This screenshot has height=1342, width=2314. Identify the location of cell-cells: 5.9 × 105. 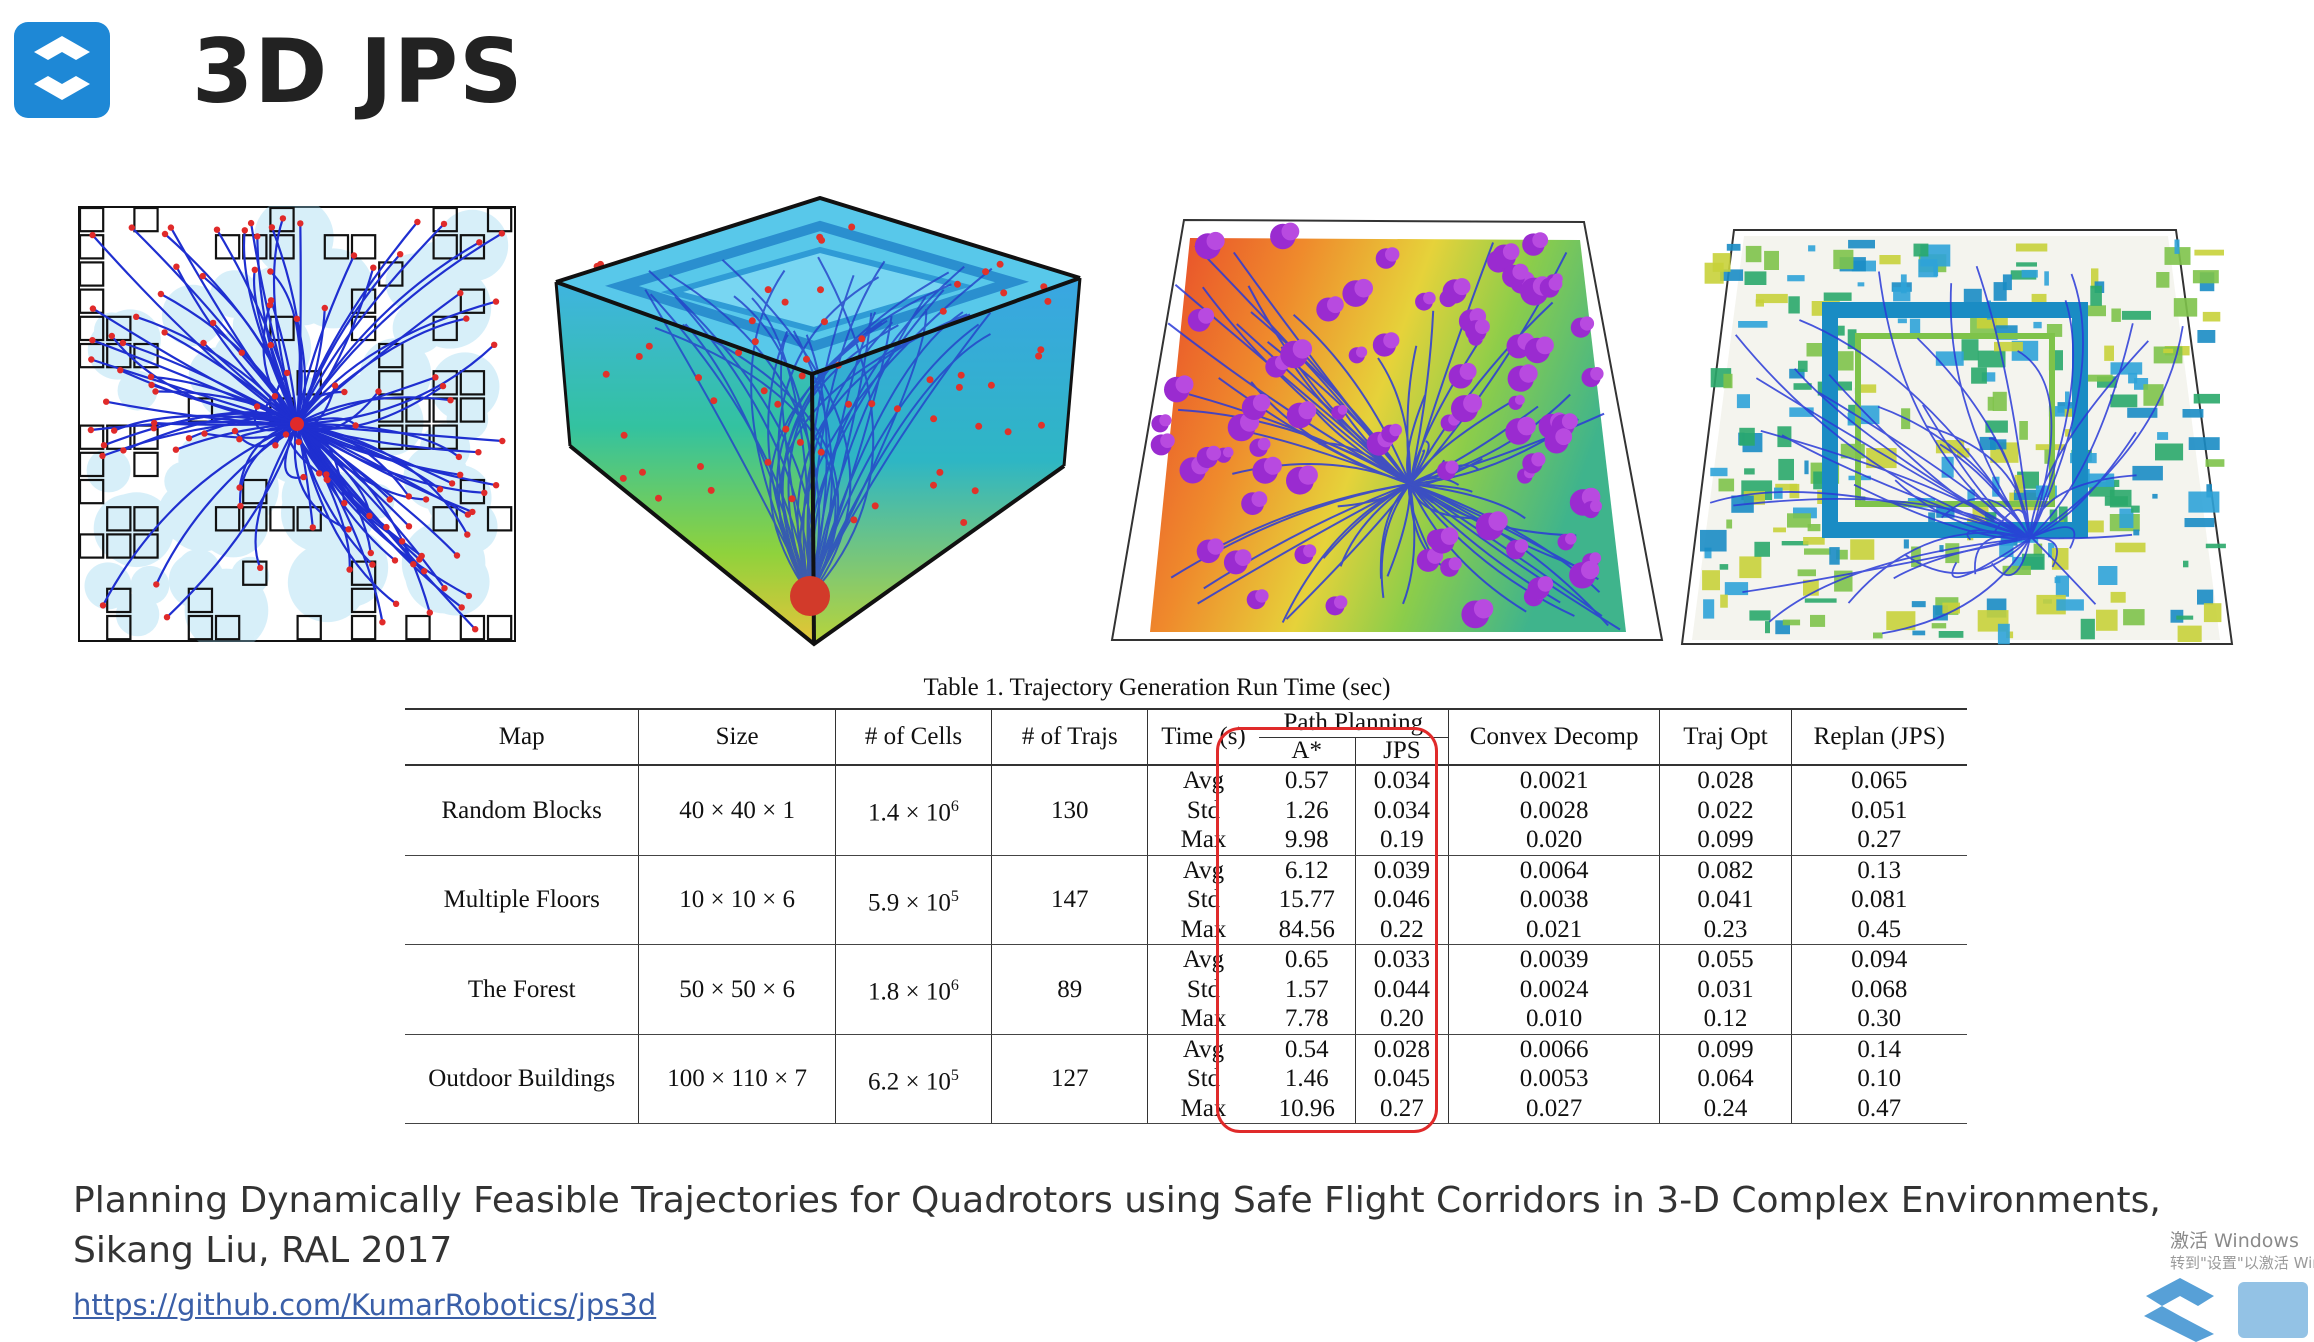
(914, 900).